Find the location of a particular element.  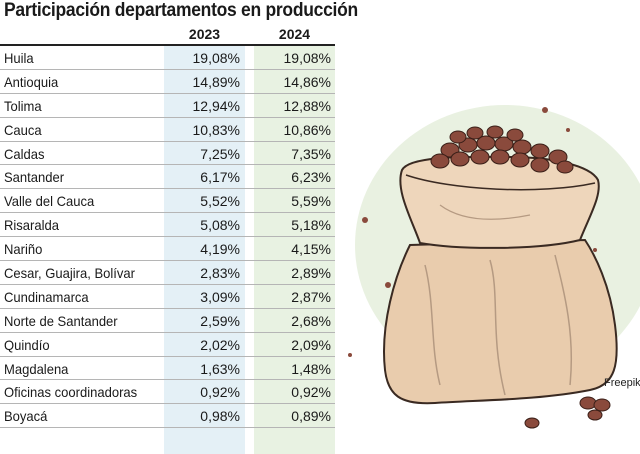

value-2024: 14,86% is located at coordinates (307, 81).